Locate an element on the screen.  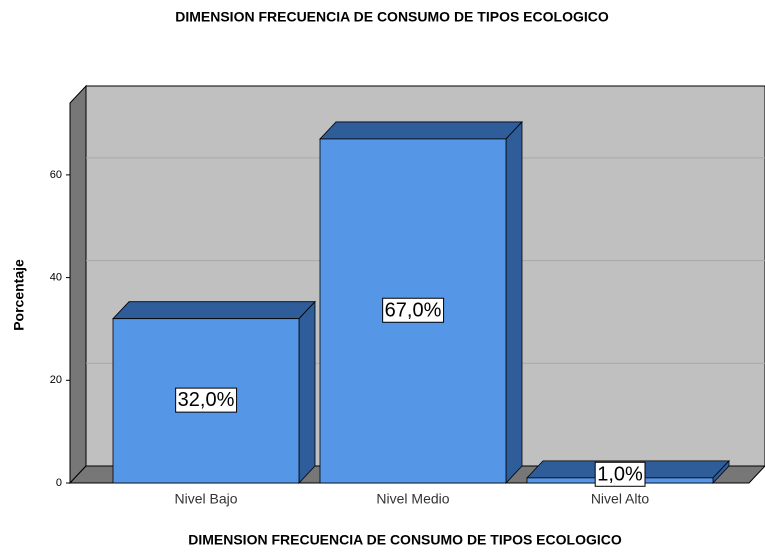
y-tick-label: 20 is located at coordinates (56, 380).